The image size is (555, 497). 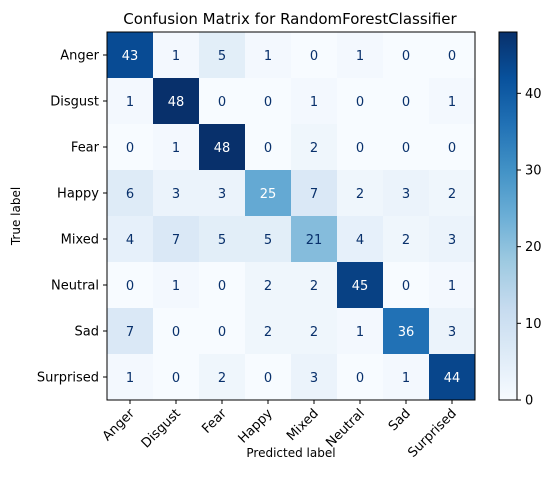 I want to click on colorbar-tick-label: 0, so click(x=529, y=401).